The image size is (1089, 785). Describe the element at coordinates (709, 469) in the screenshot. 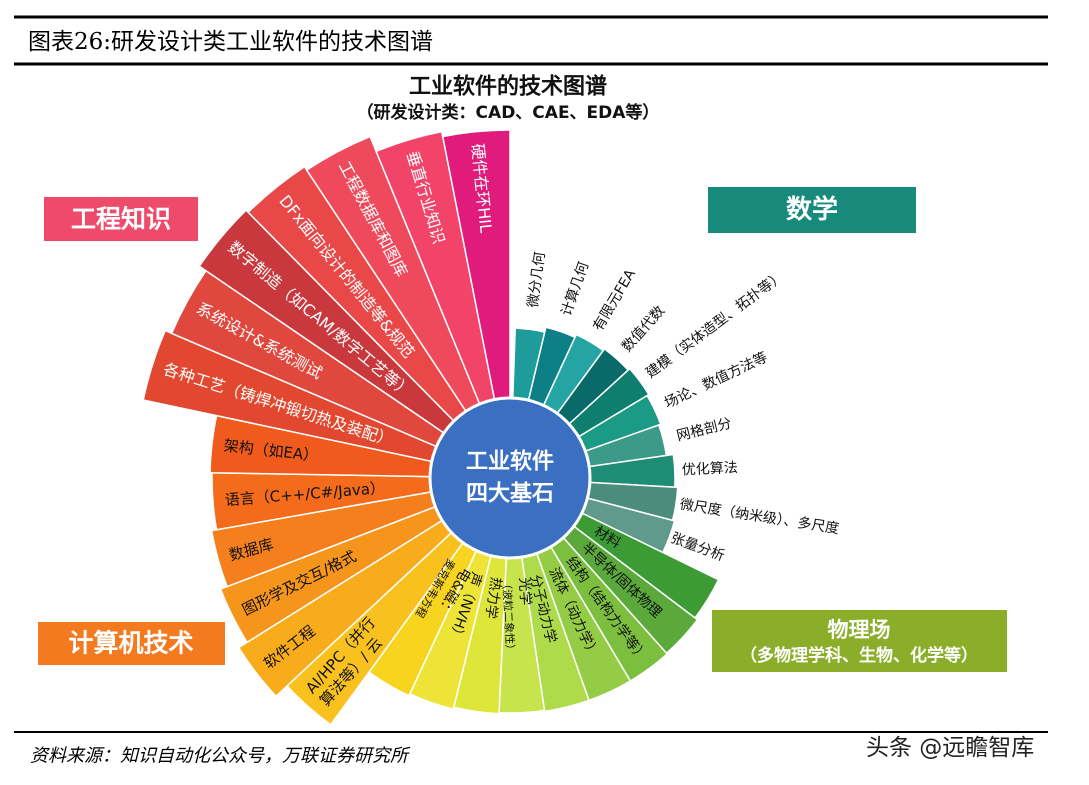

I see `sector-label: 优化算法` at that location.